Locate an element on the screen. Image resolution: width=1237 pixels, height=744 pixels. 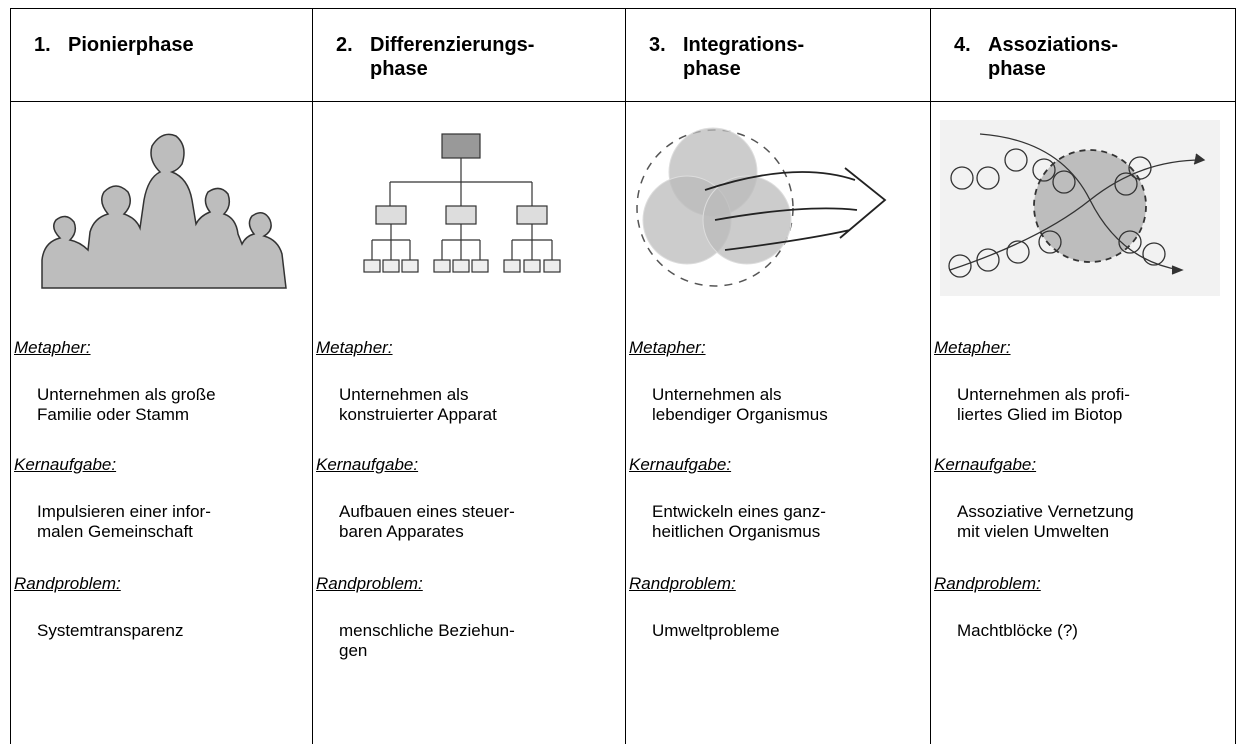
section-text: Umweltprobleme is located at coordinates (716, 630).